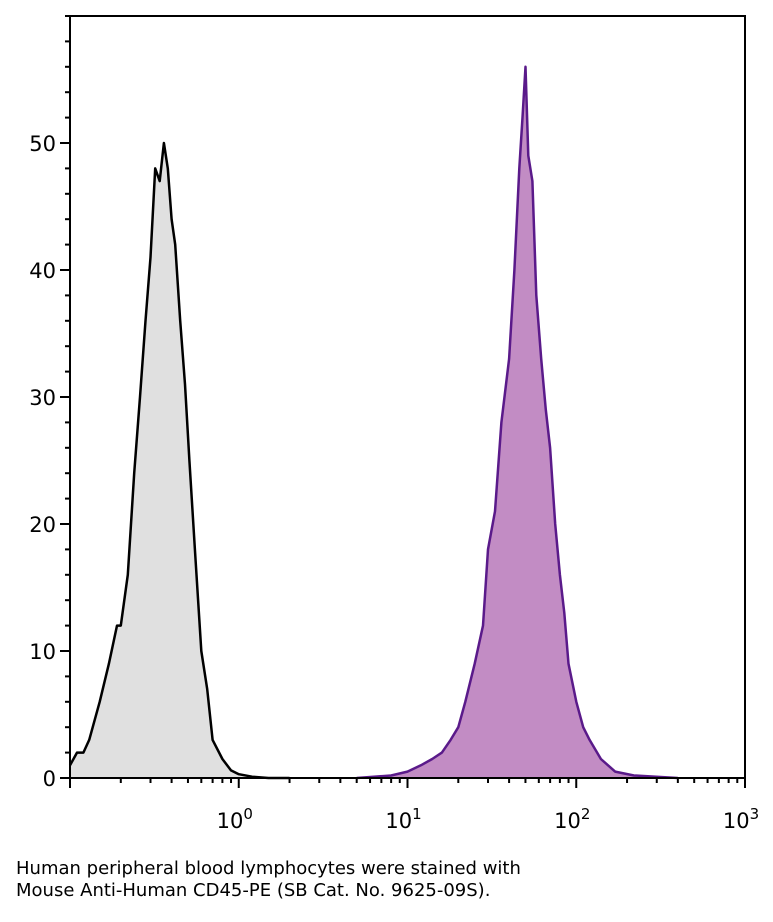 This screenshot has height=922, width=773. Describe the element at coordinates (42, 398) in the screenshot. I see `y-tick-label: 30` at that location.